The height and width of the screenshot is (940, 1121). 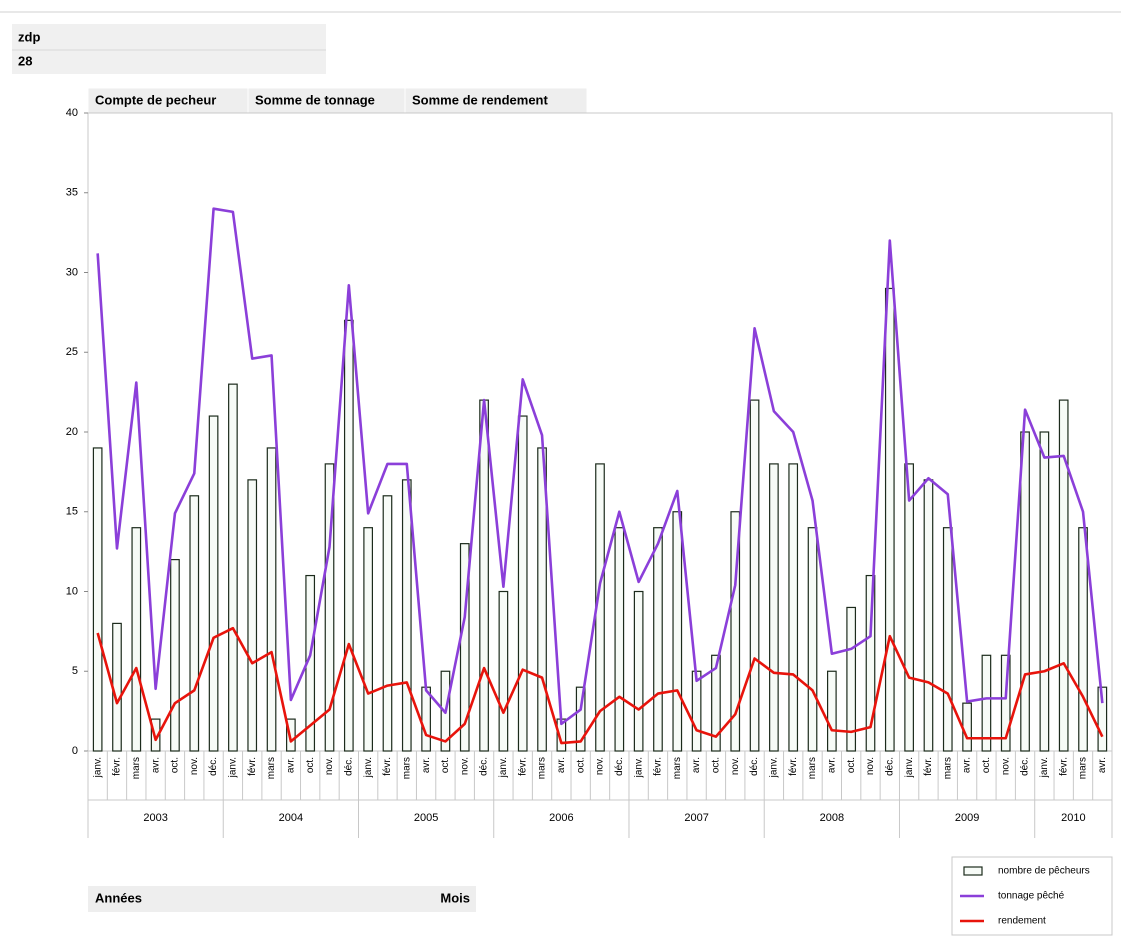 I want to click on row-field-label: Années, so click(x=118, y=897).